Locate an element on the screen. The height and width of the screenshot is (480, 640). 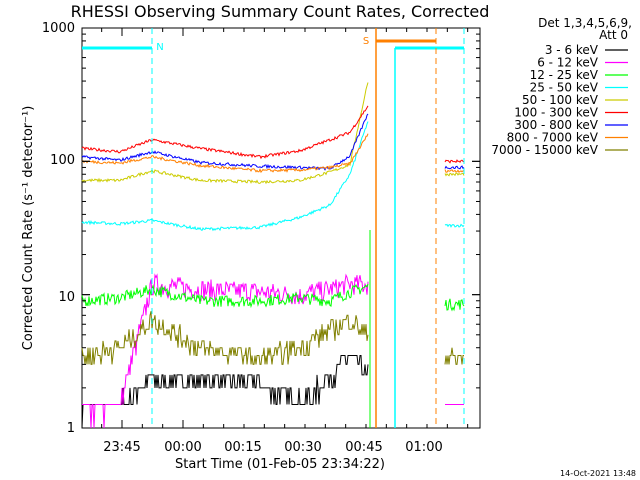
x-tick-label: 00:45 is located at coordinates (363, 447).